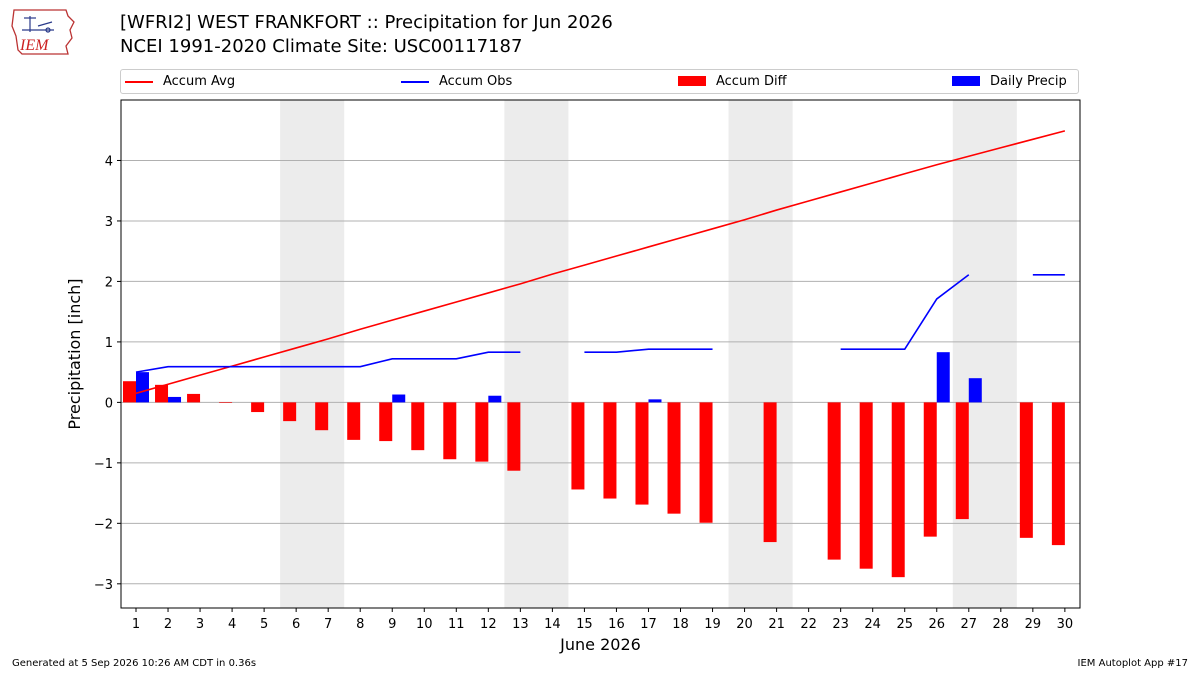  Describe the element at coordinates (456, 624) in the screenshot. I see `x-tick-label: 11` at that location.